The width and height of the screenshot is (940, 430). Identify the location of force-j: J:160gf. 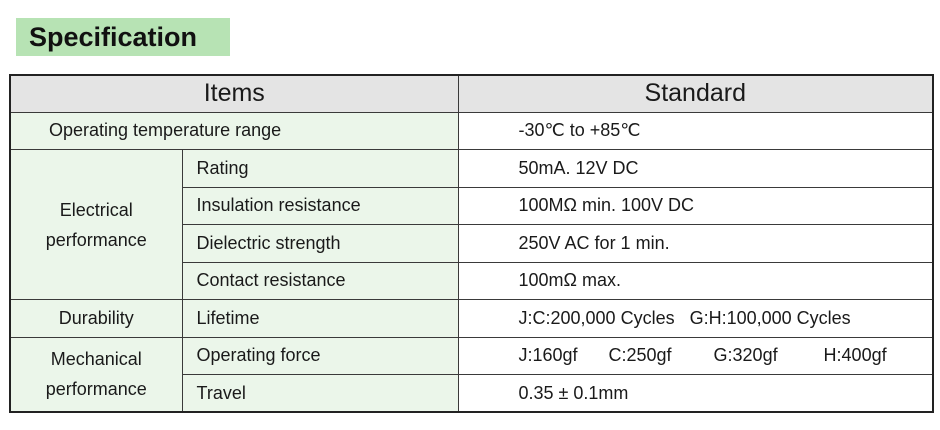
(548, 355).